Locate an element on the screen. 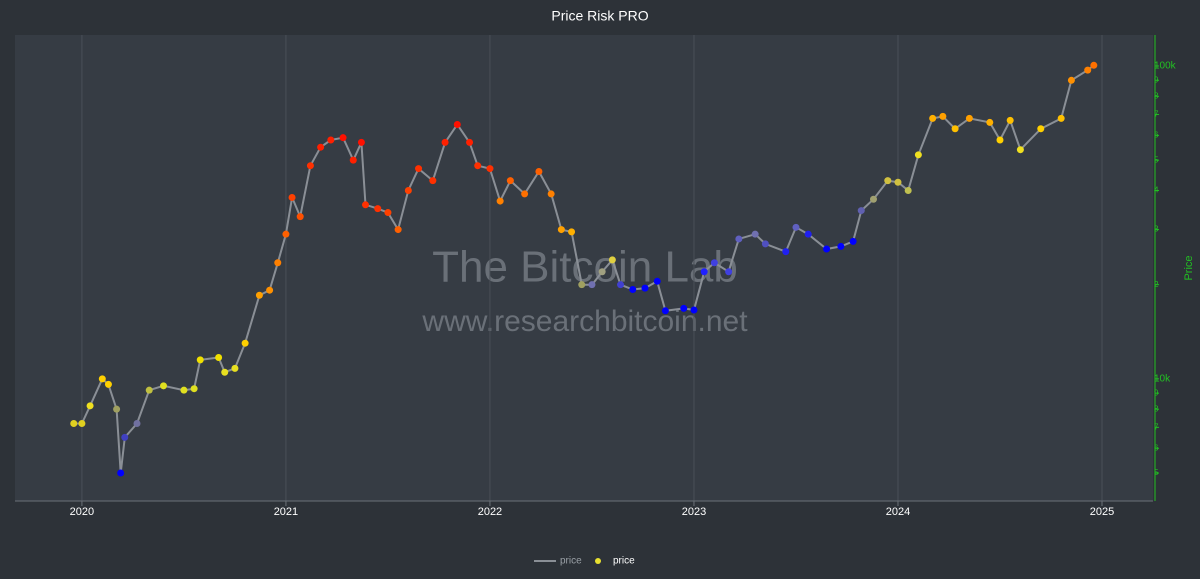  x-tick-label: 2023 is located at coordinates (694, 512).